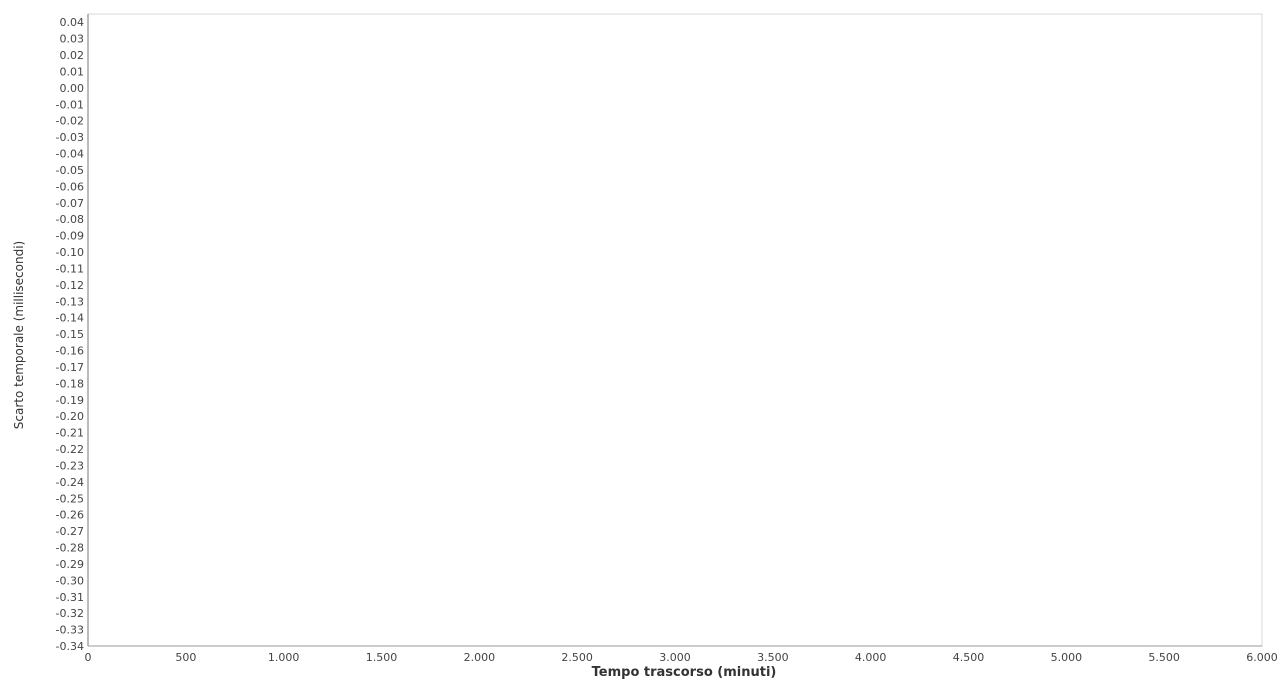  What do you see at coordinates (70, 416) in the screenshot?
I see `y-tick-label: -0.20` at bounding box center [70, 416].